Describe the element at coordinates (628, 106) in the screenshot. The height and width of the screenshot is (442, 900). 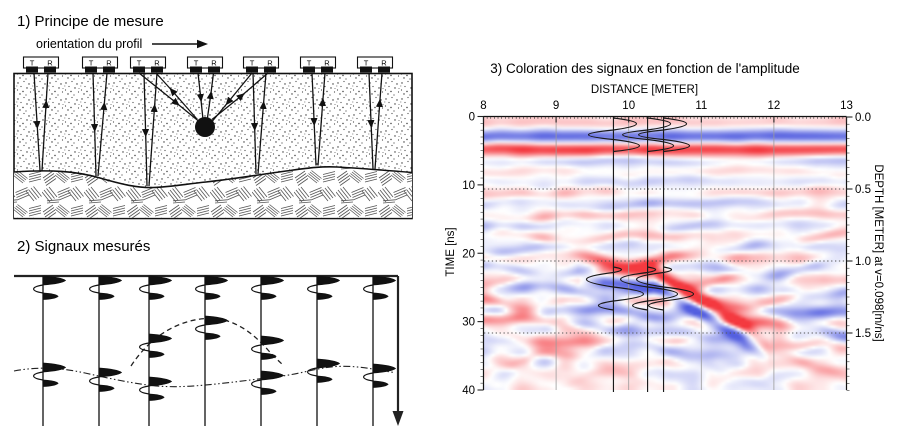
I see `x-tick-label: 10` at that location.